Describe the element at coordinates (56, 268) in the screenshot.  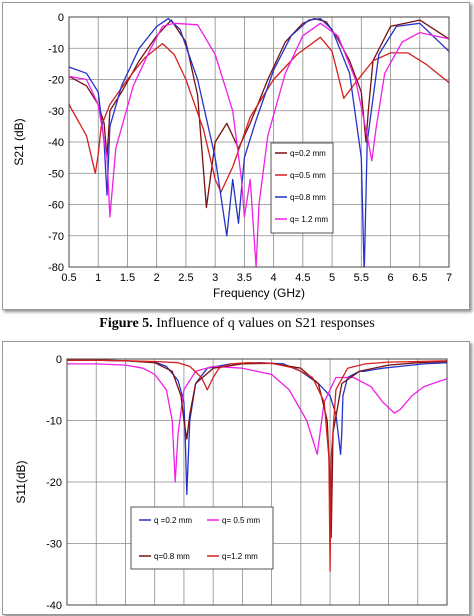
I see `y-tick-label: -80` at that location.